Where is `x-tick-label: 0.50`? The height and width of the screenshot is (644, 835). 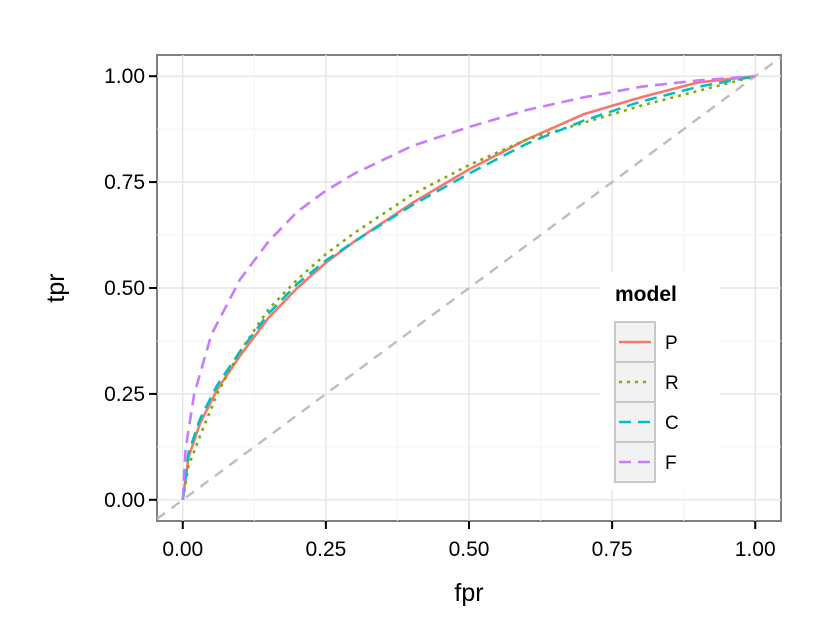
x-tick-label: 0.50 is located at coordinates (469, 549).